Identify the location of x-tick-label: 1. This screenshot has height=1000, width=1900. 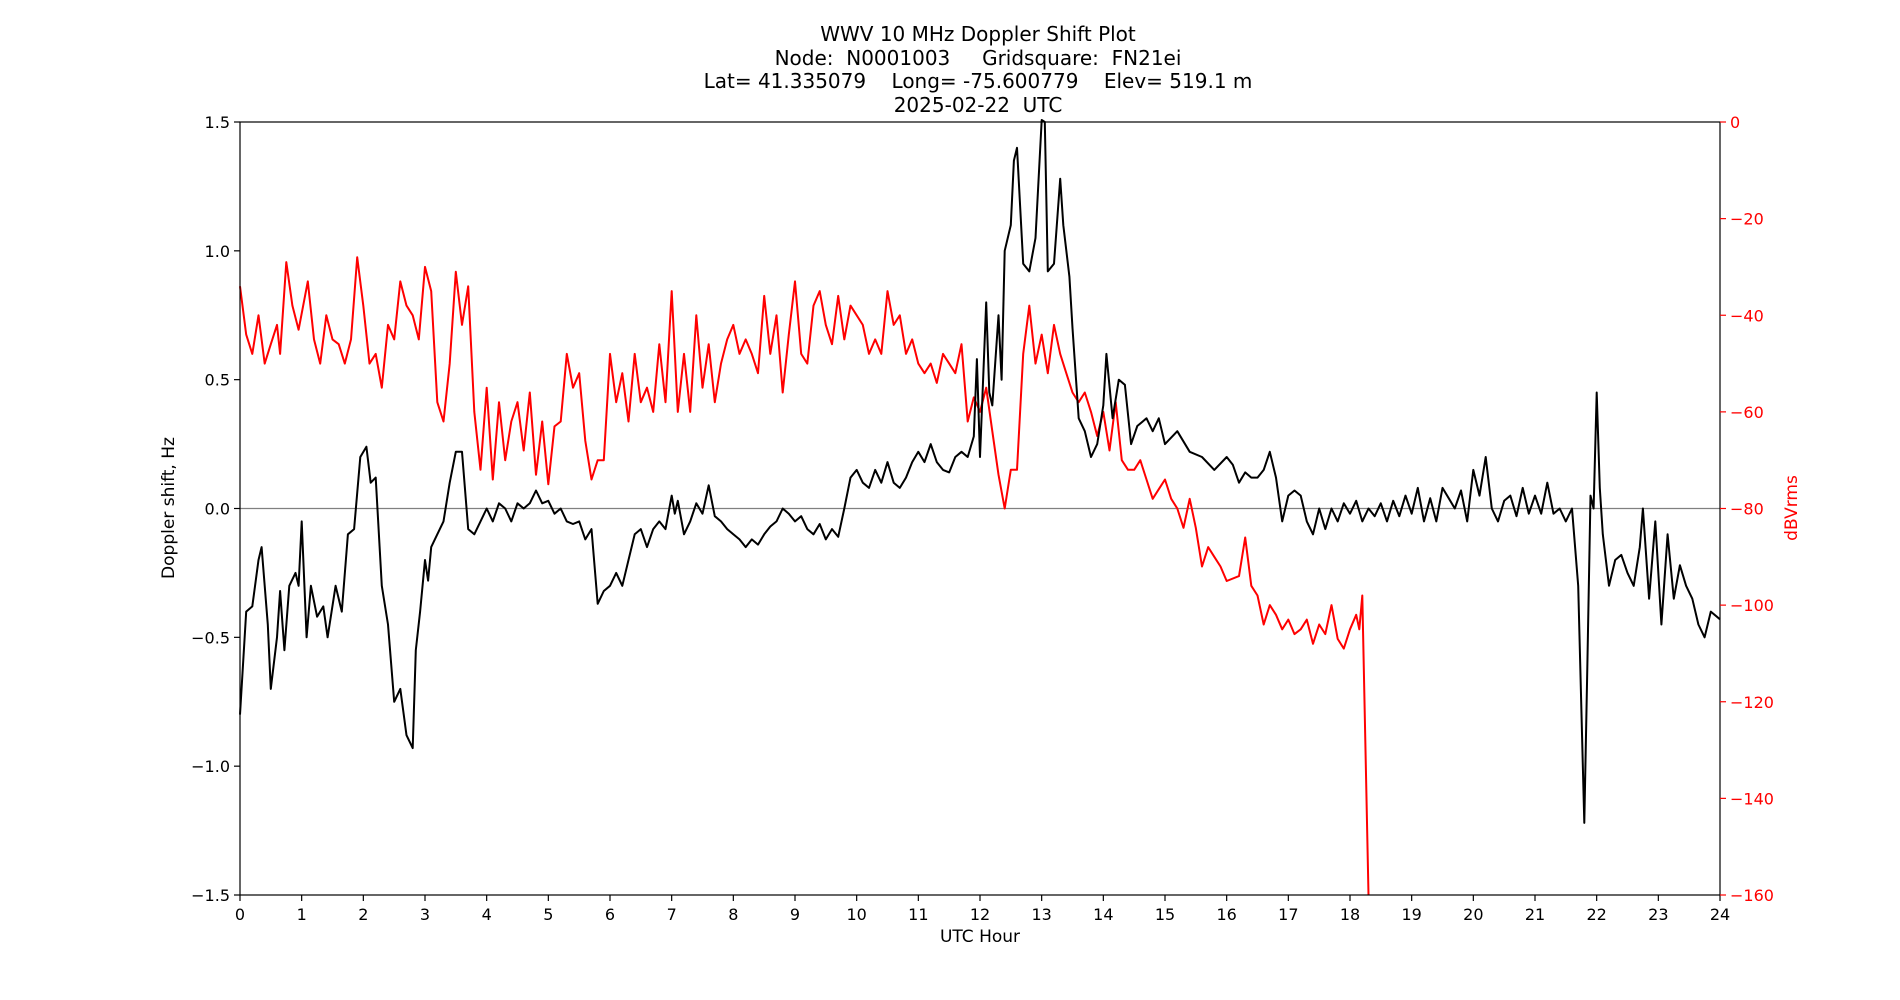
(302, 914).